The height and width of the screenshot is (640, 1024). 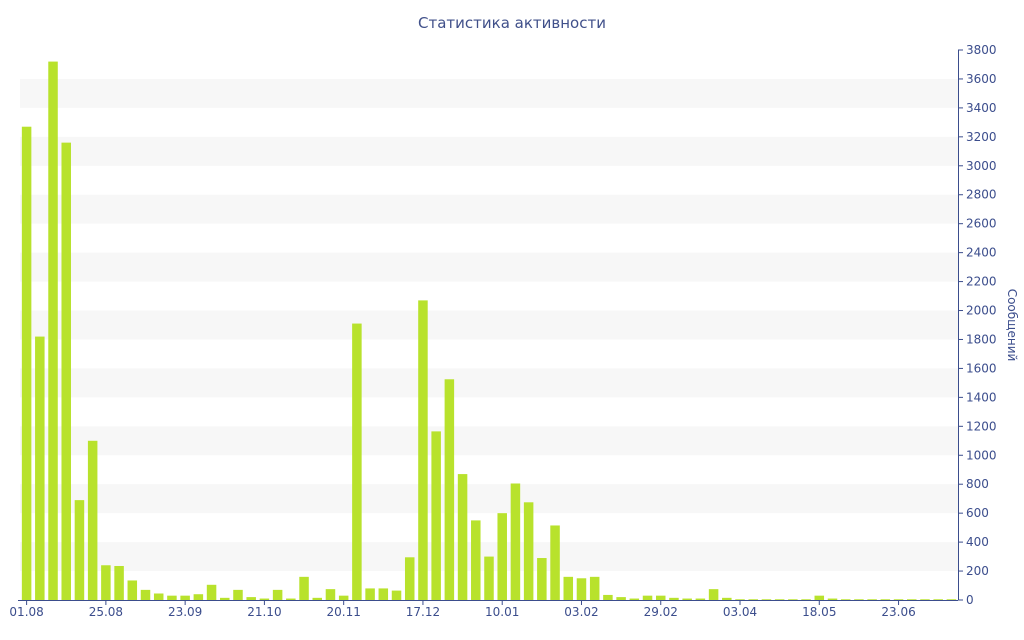 I want to click on y-axis-title: Сообщений, so click(x=1012, y=325).